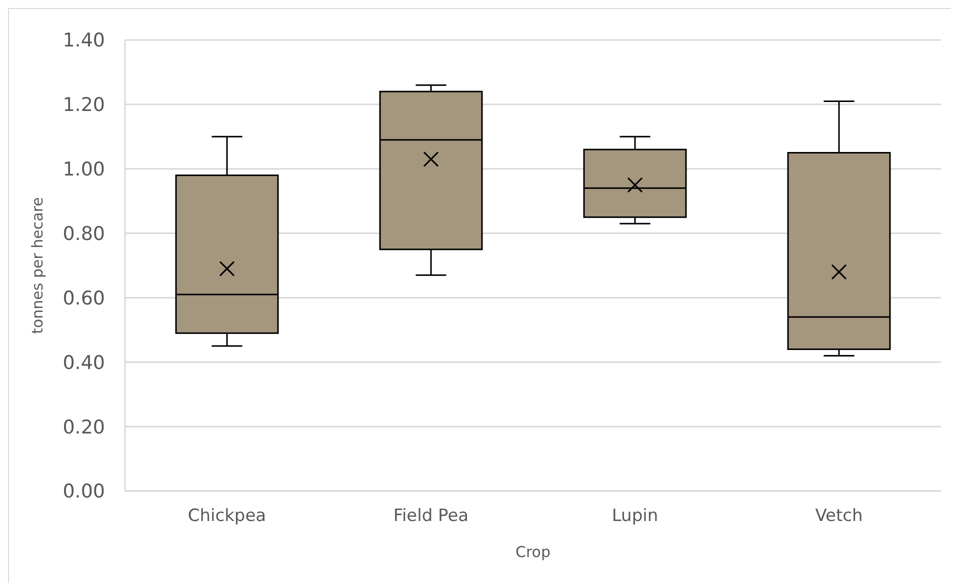  I want to click on x-tick-label: Vetch, so click(839, 516).